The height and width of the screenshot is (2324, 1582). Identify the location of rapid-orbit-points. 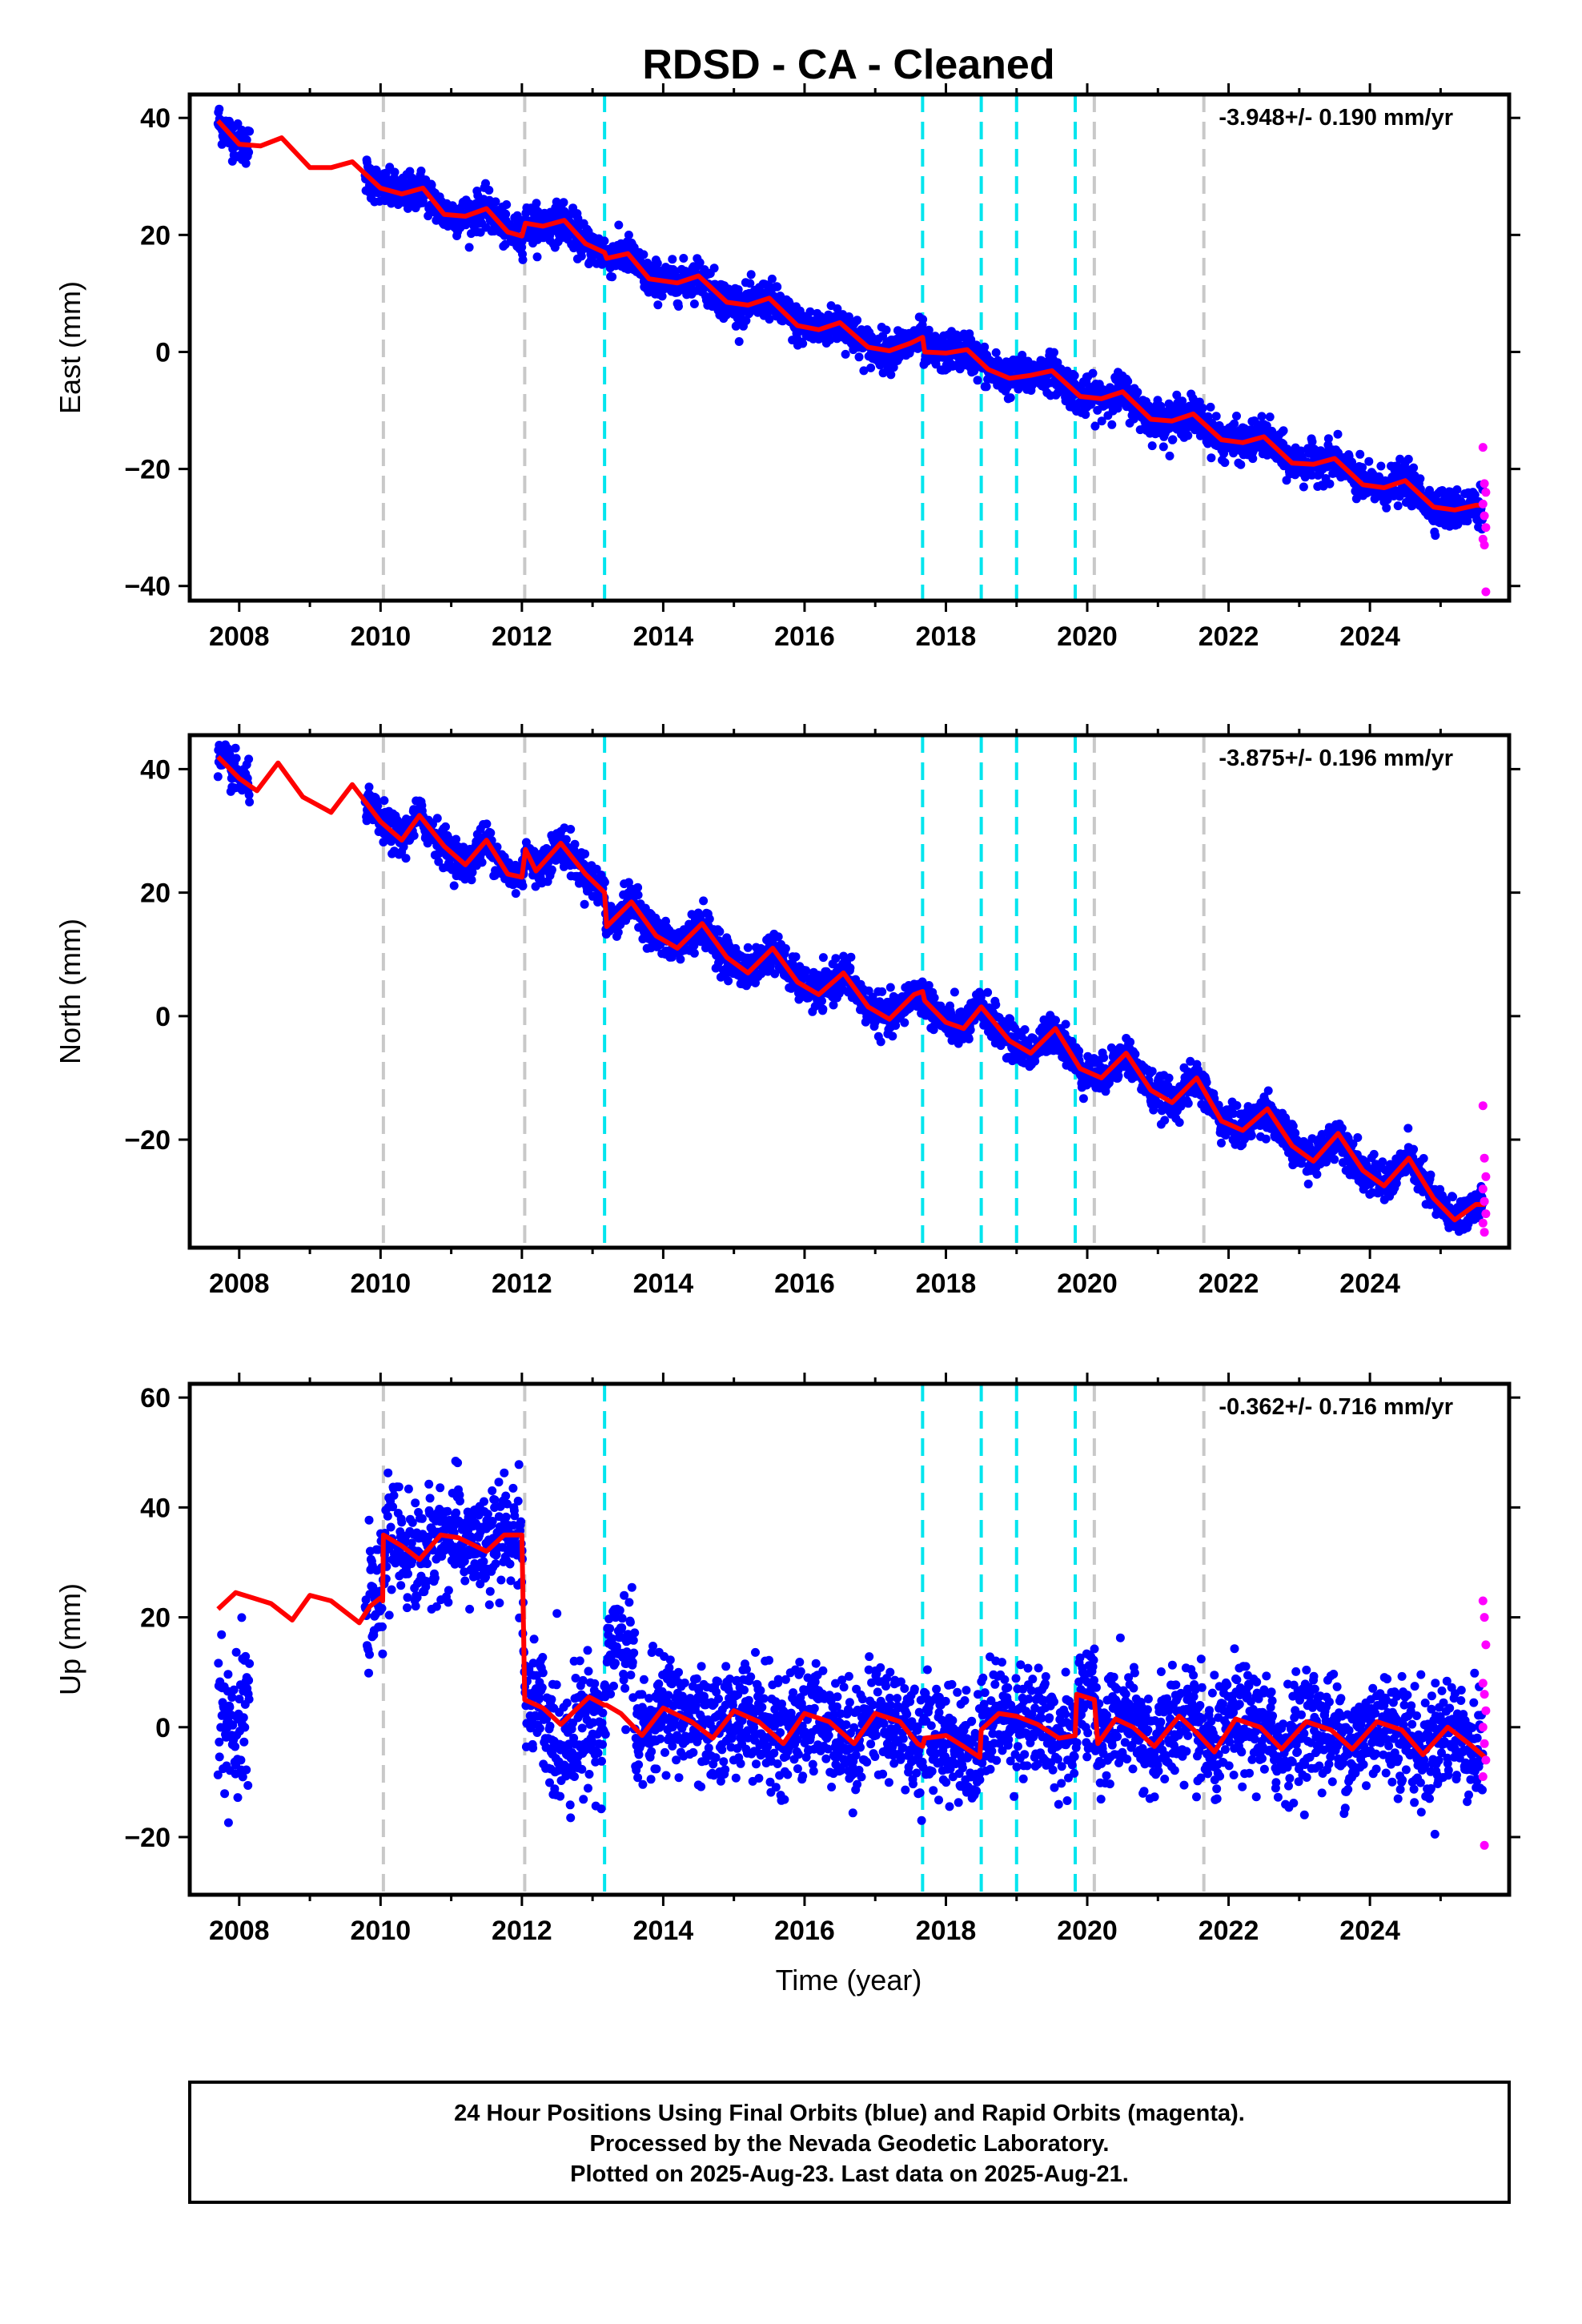
(1485, 520).